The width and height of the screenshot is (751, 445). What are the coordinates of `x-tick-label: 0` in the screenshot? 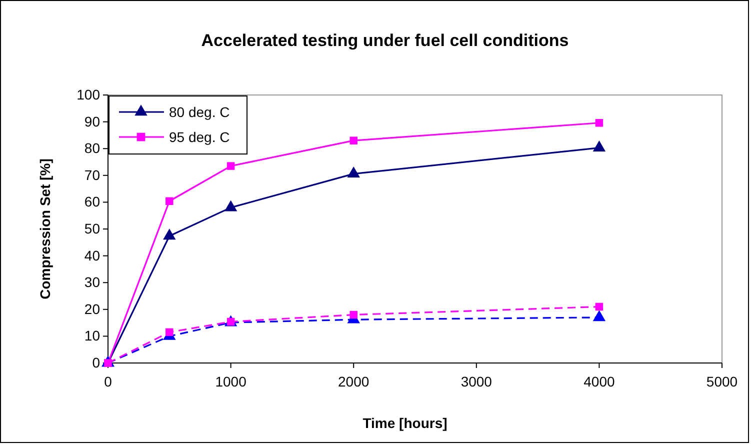 It's located at (108, 381).